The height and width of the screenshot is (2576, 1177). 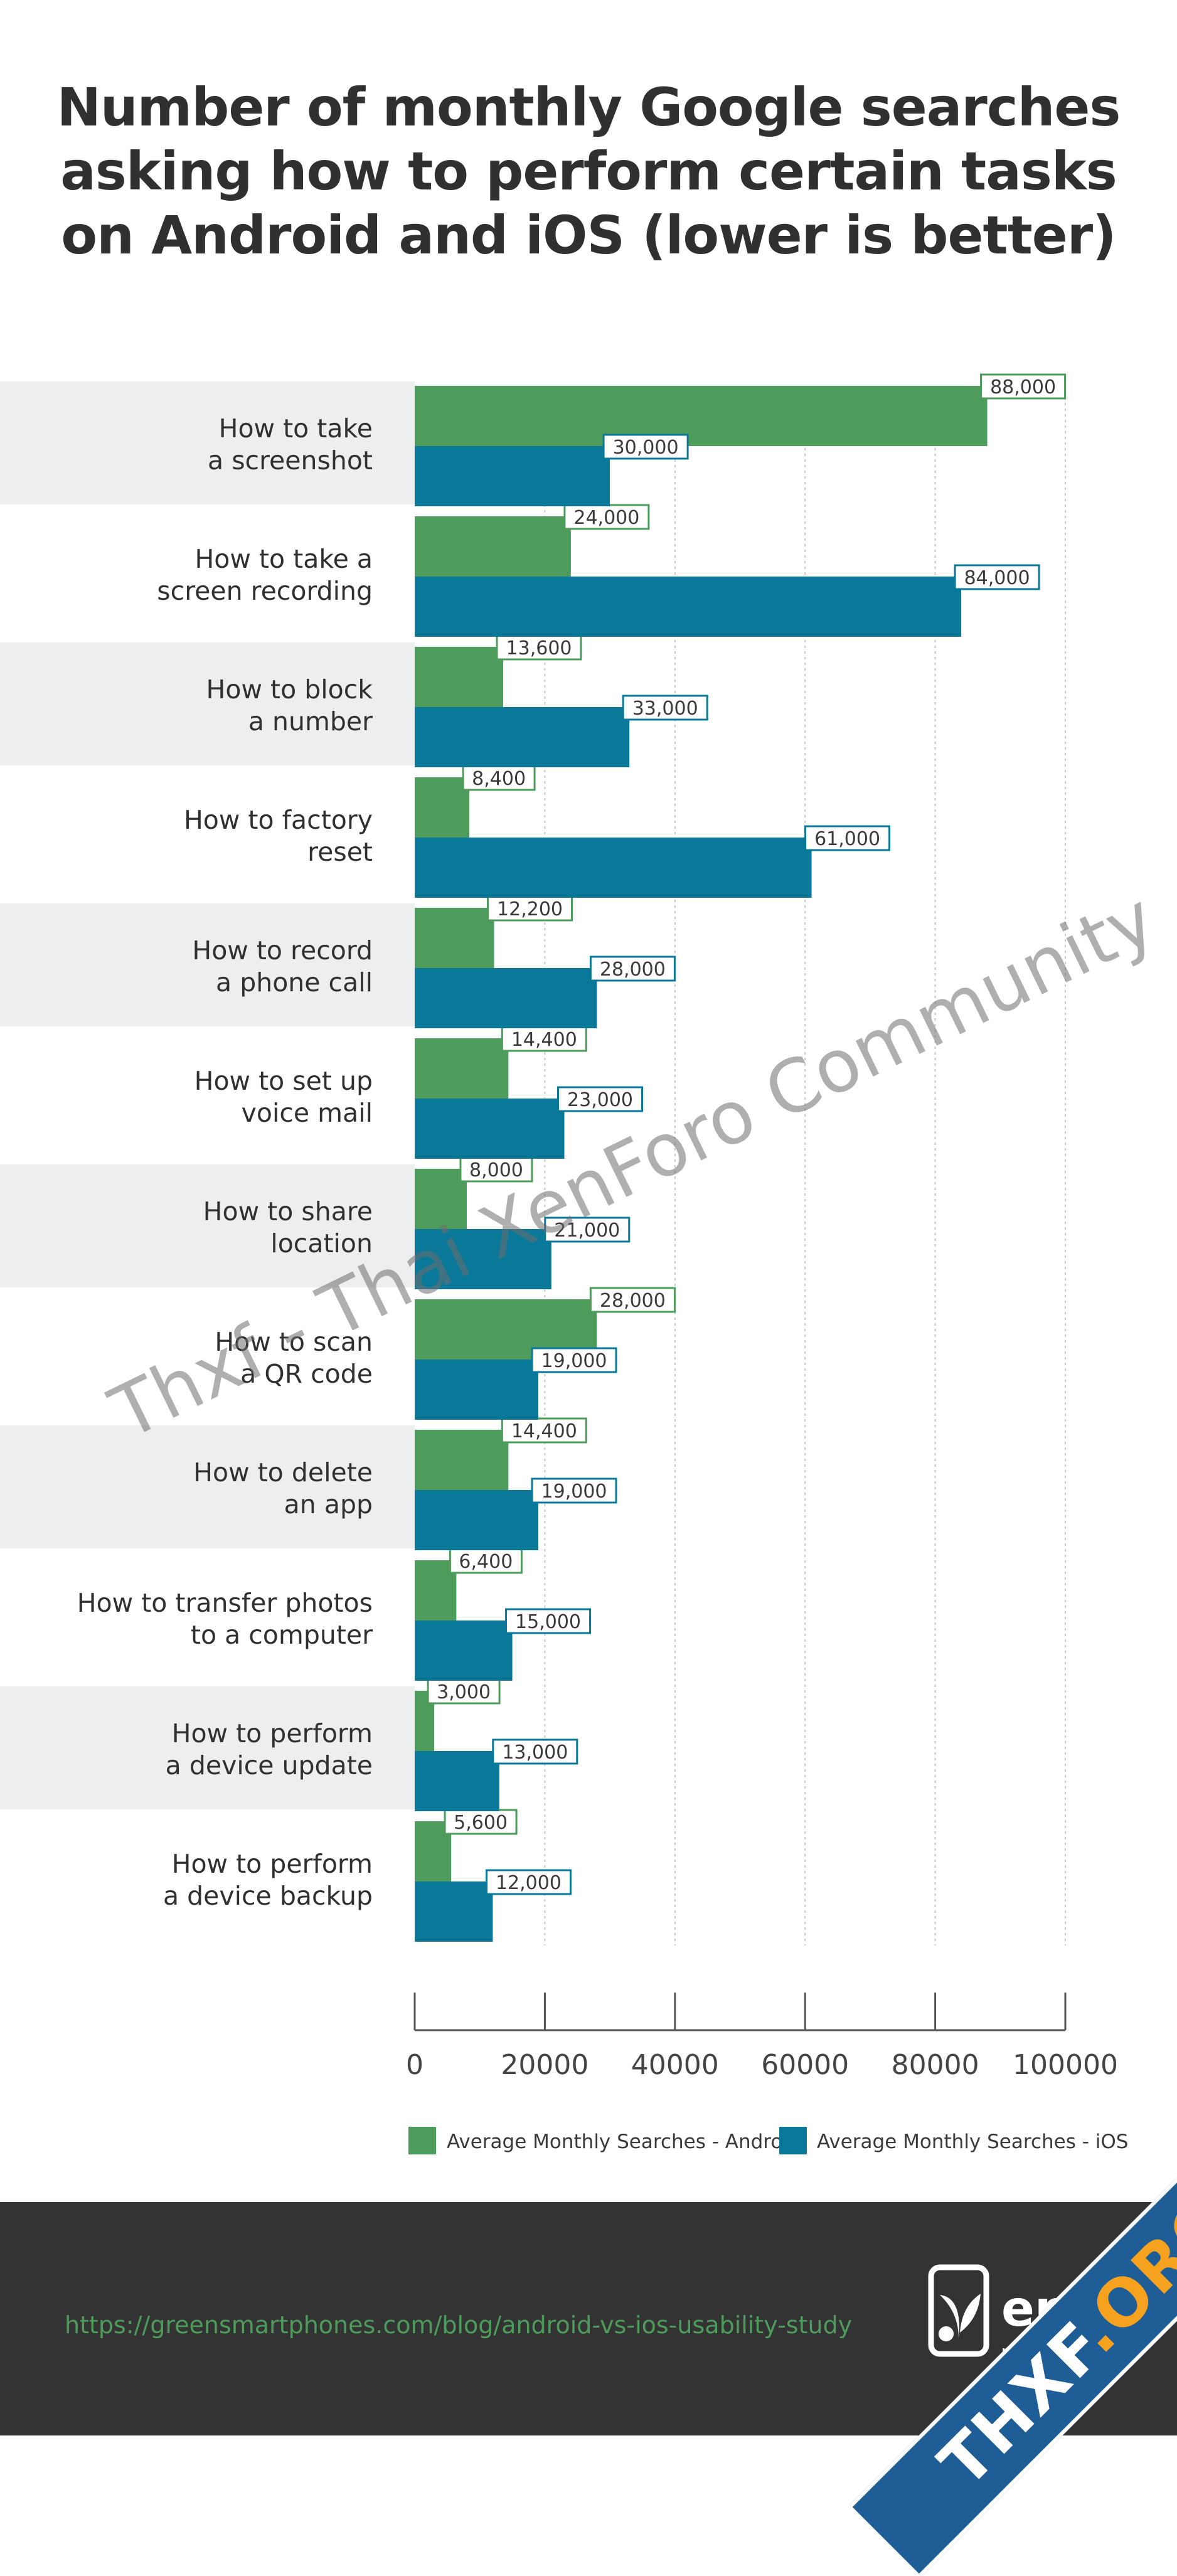 I want to click on category-label: How to record, so click(x=282, y=951).